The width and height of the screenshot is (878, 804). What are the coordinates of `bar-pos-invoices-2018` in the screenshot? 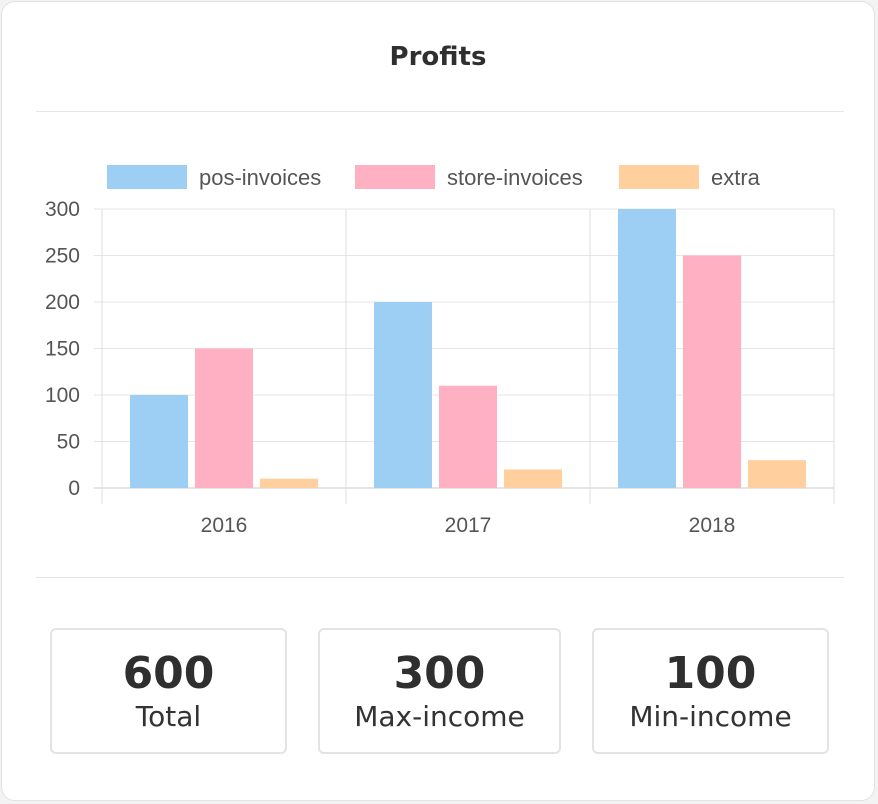 It's located at (647, 348).